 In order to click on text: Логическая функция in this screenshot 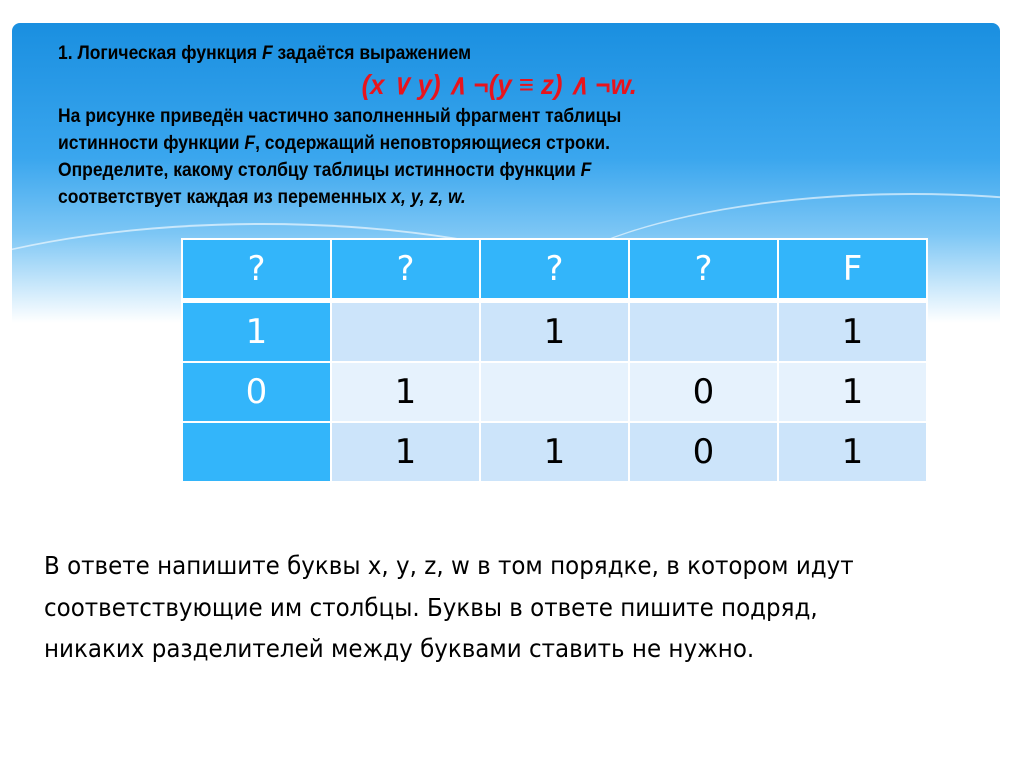, I will do `click(167, 53)`.